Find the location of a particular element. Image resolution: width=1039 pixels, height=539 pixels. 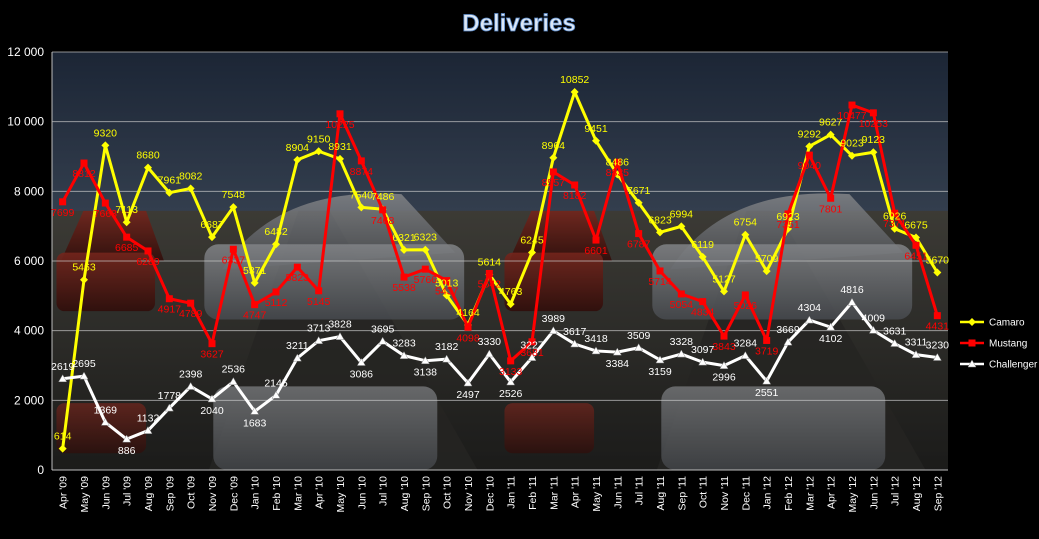

camaro-data-label: 4763 is located at coordinates (511, 292).